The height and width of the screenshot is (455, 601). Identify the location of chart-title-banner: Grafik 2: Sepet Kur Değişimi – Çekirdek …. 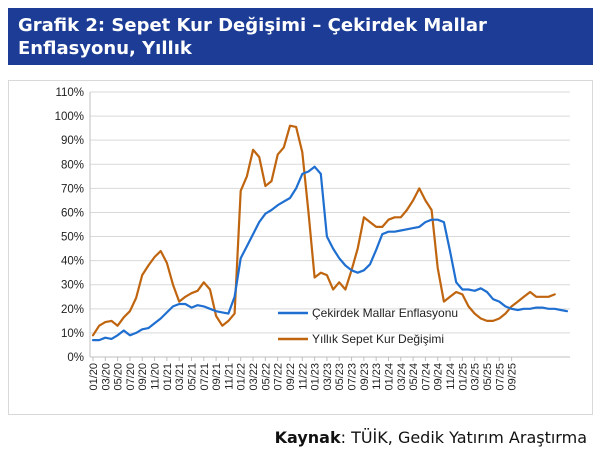
(300, 36).